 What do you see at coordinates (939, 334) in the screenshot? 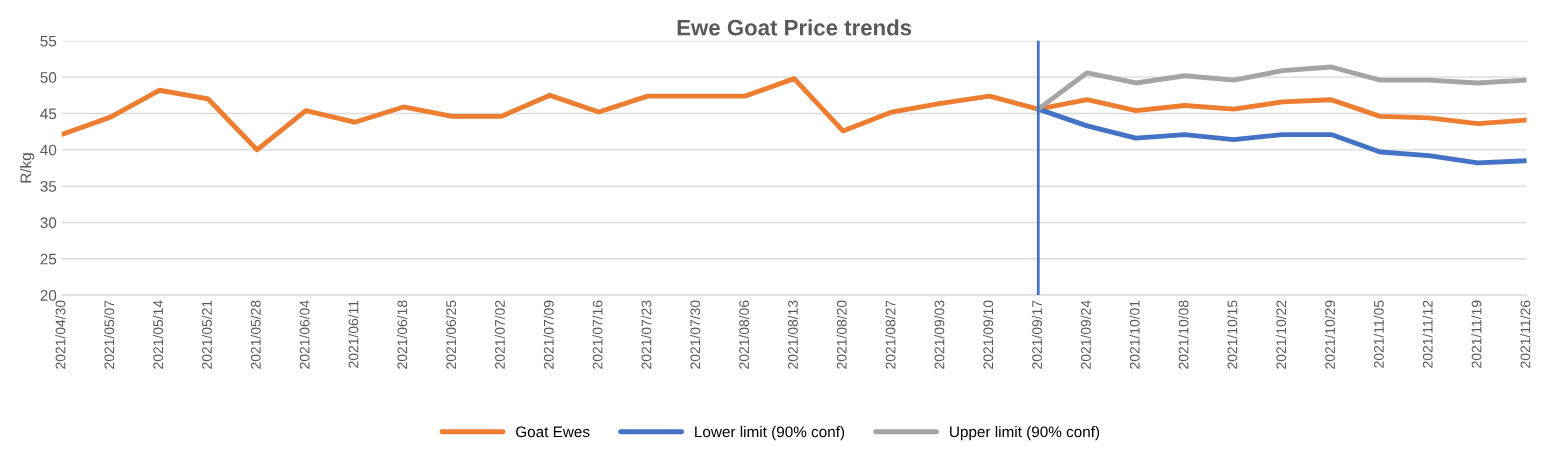
I see `x-tick-label: 2021/09/03` at bounding box center [939, 334].